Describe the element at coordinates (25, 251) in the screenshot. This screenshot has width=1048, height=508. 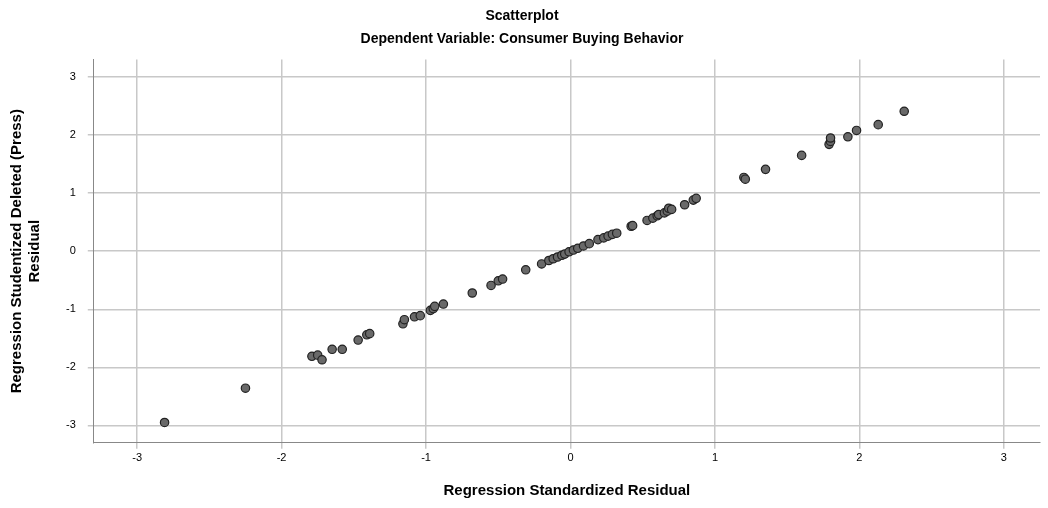
I see `y-axis-title: Regression Studentized Deleted (Press) Residual` at that location.